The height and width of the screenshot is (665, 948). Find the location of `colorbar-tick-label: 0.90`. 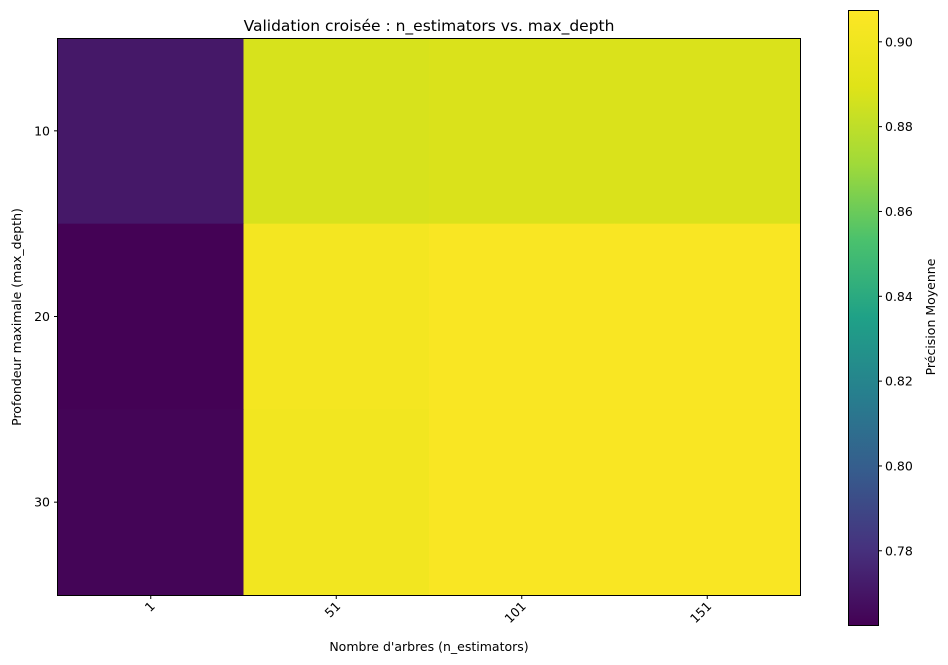

colorbar-tick-label: 0.90 is located at coordinates (899, 41).